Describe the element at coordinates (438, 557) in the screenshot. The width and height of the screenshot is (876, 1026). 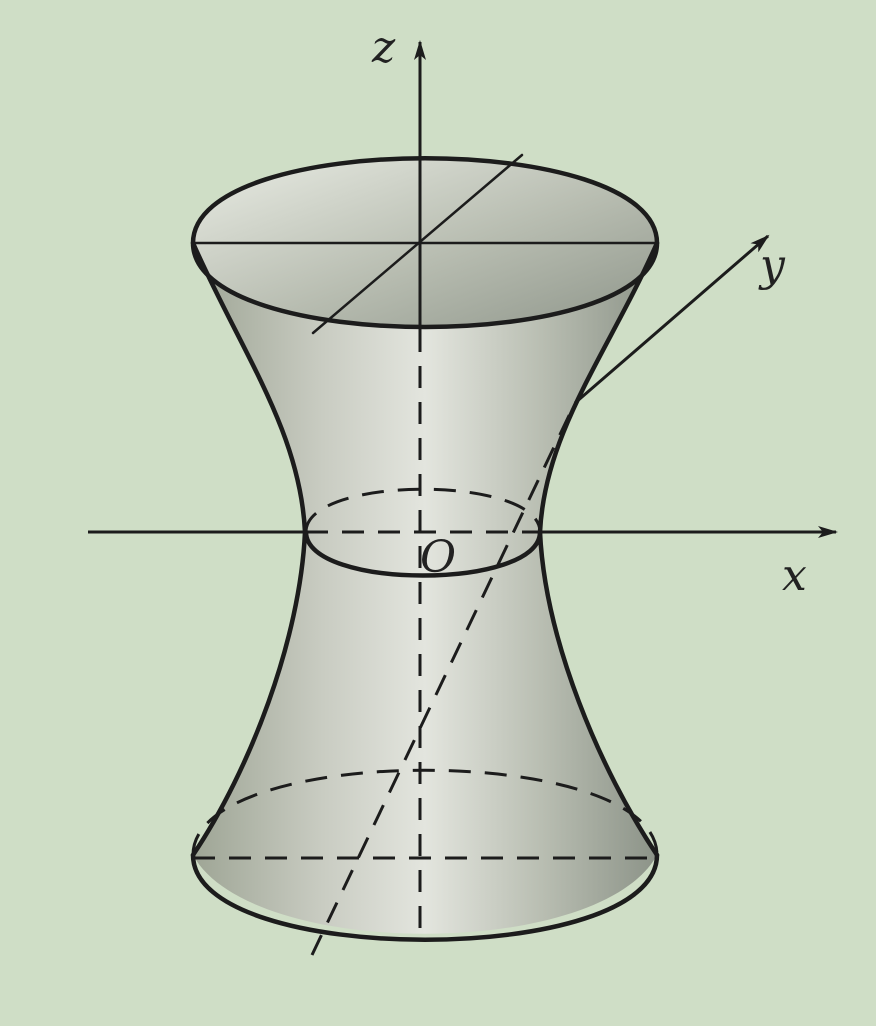
I see `origin-label: O` at that location.